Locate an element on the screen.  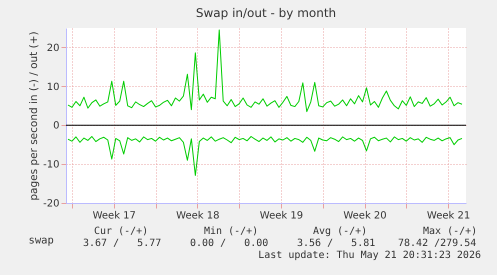
chart-title: Swap in/out - by month is located at coordinates (266, 13).